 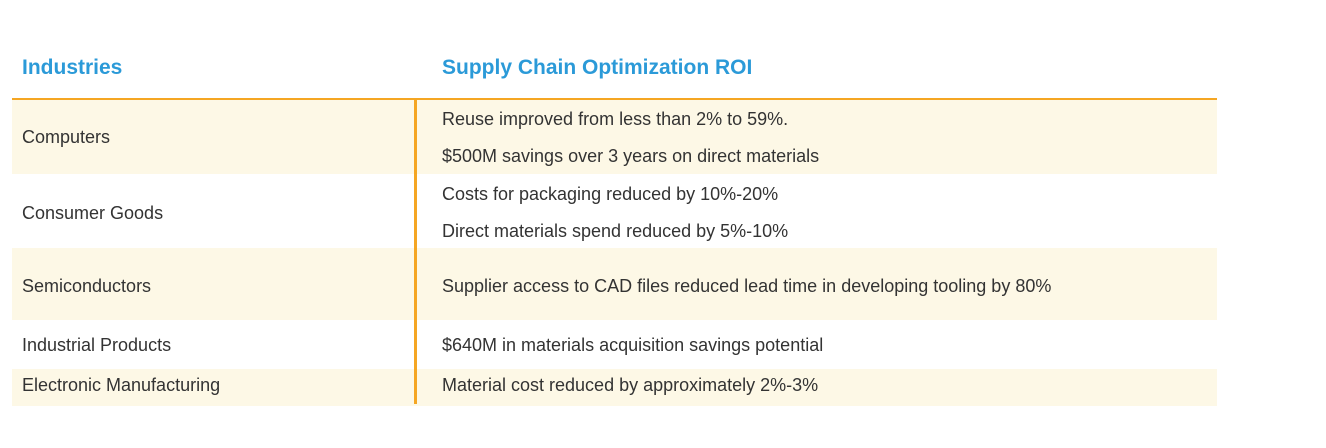 I want to click on roi-line: Costs for packaging reduced by 10%-20%, so click(x=610, y=194).